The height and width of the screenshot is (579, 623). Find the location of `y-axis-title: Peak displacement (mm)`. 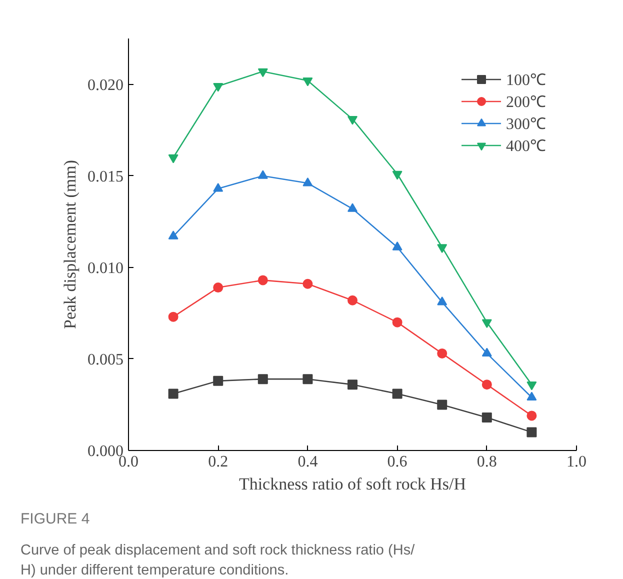

y-axis-title: Peak displacement (mm) is located at coordinates (70, 244).